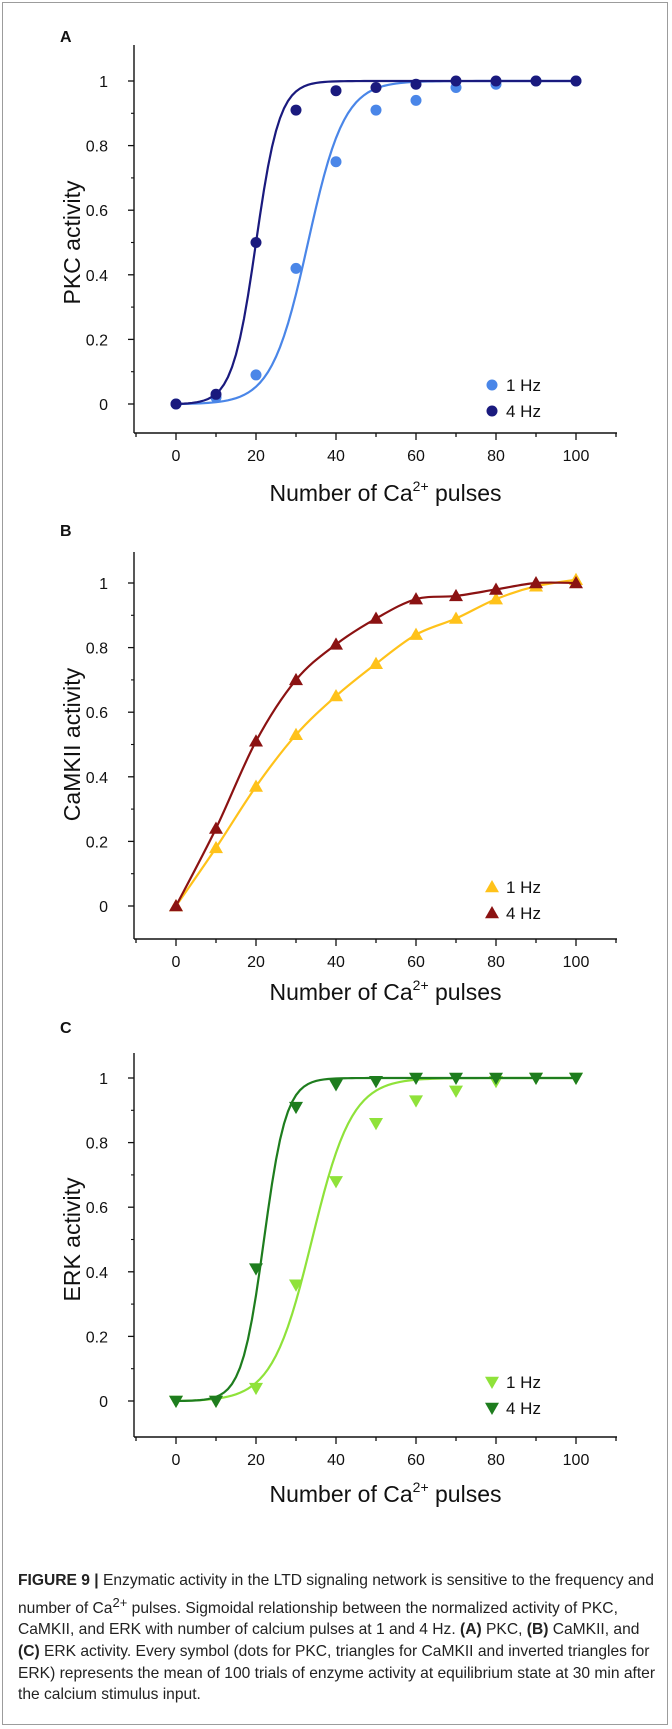 The height and width of the screenshot is (1729, 672). I want to click on caption-tag-b: (B), so click(537, 1630).